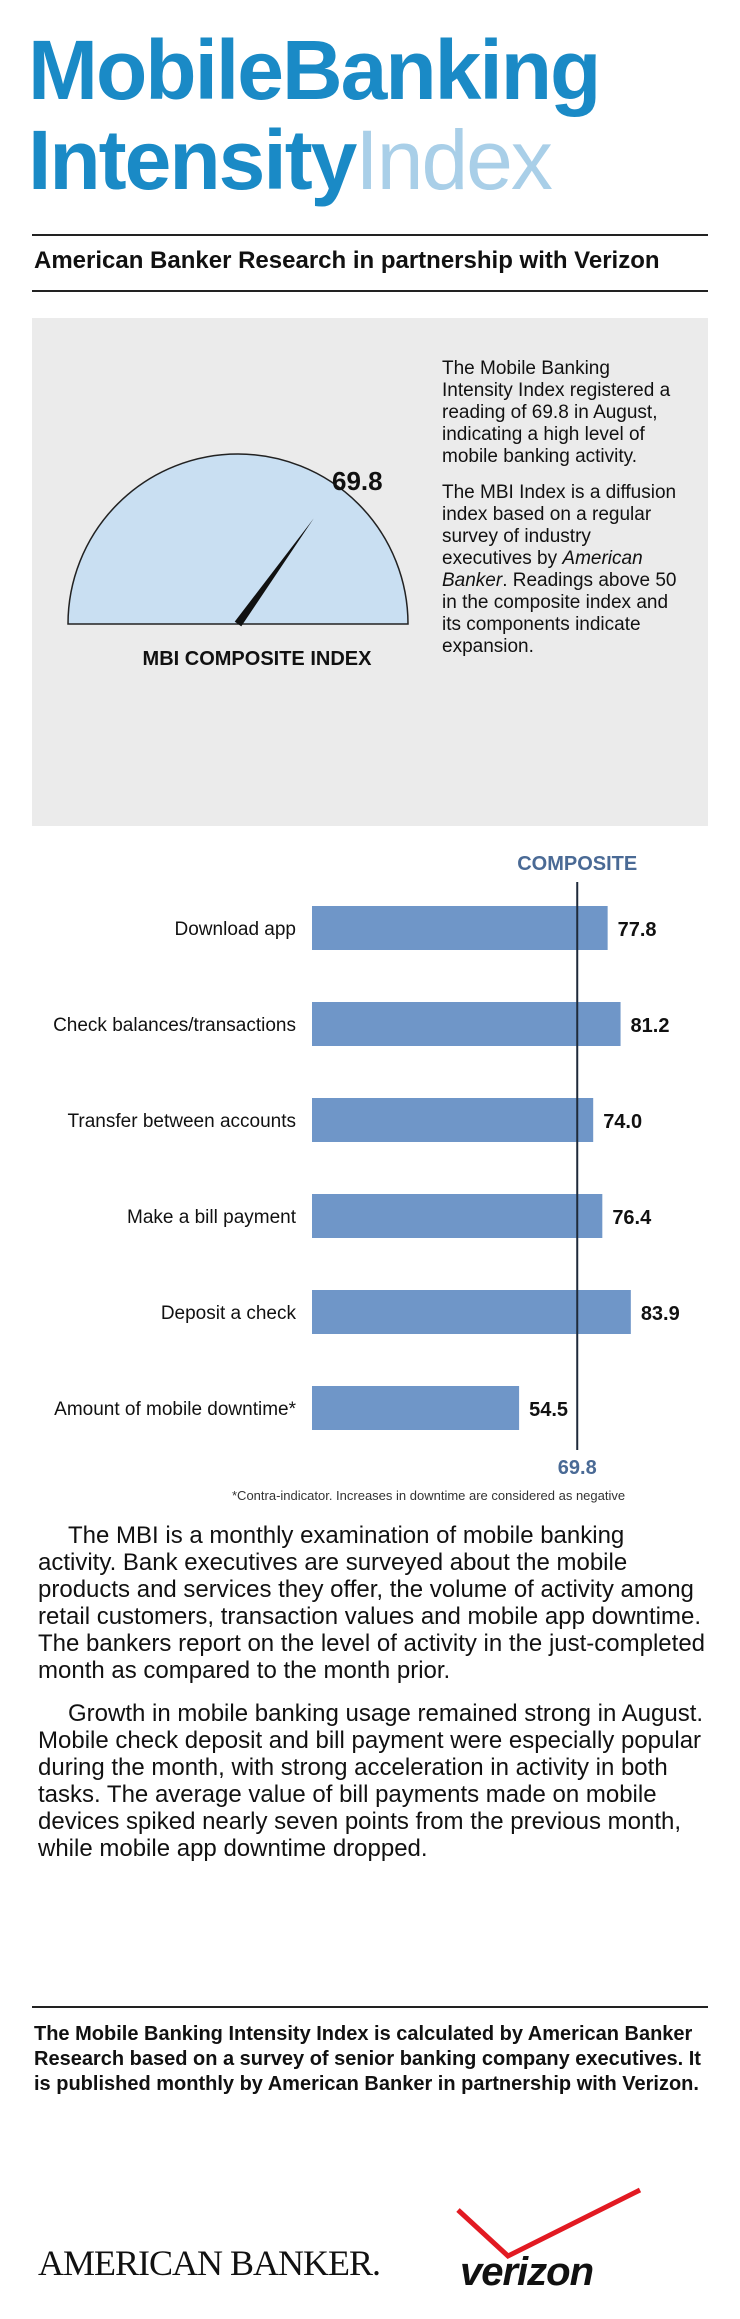 The width and height of the screenshot is (740, 2319). Describe the element at coordinates (632, 1218) in the screenshot. I see `bar-value-label: 76.4` at that location.